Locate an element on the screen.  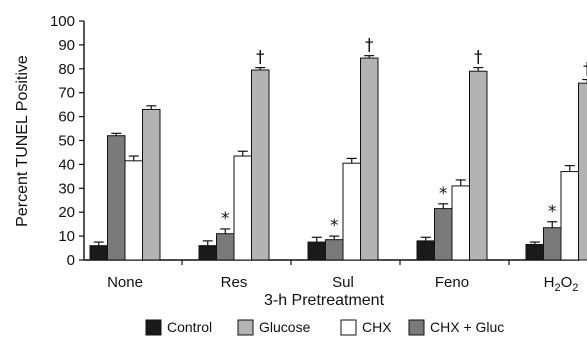
x-tick-label: Feno is located at coordinates (452, 282).